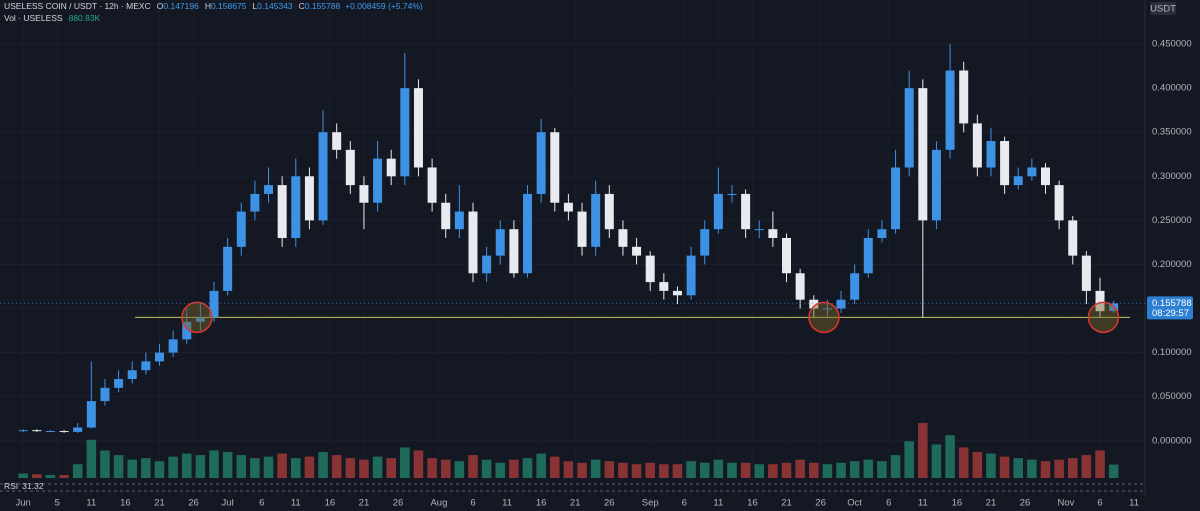 This screenshot has width=1200, height=511. What do you see at coordinates (1172, 396) in the screenshot?
I see `y-tick-label: 0.050000` at bounding box center [1172, 396].